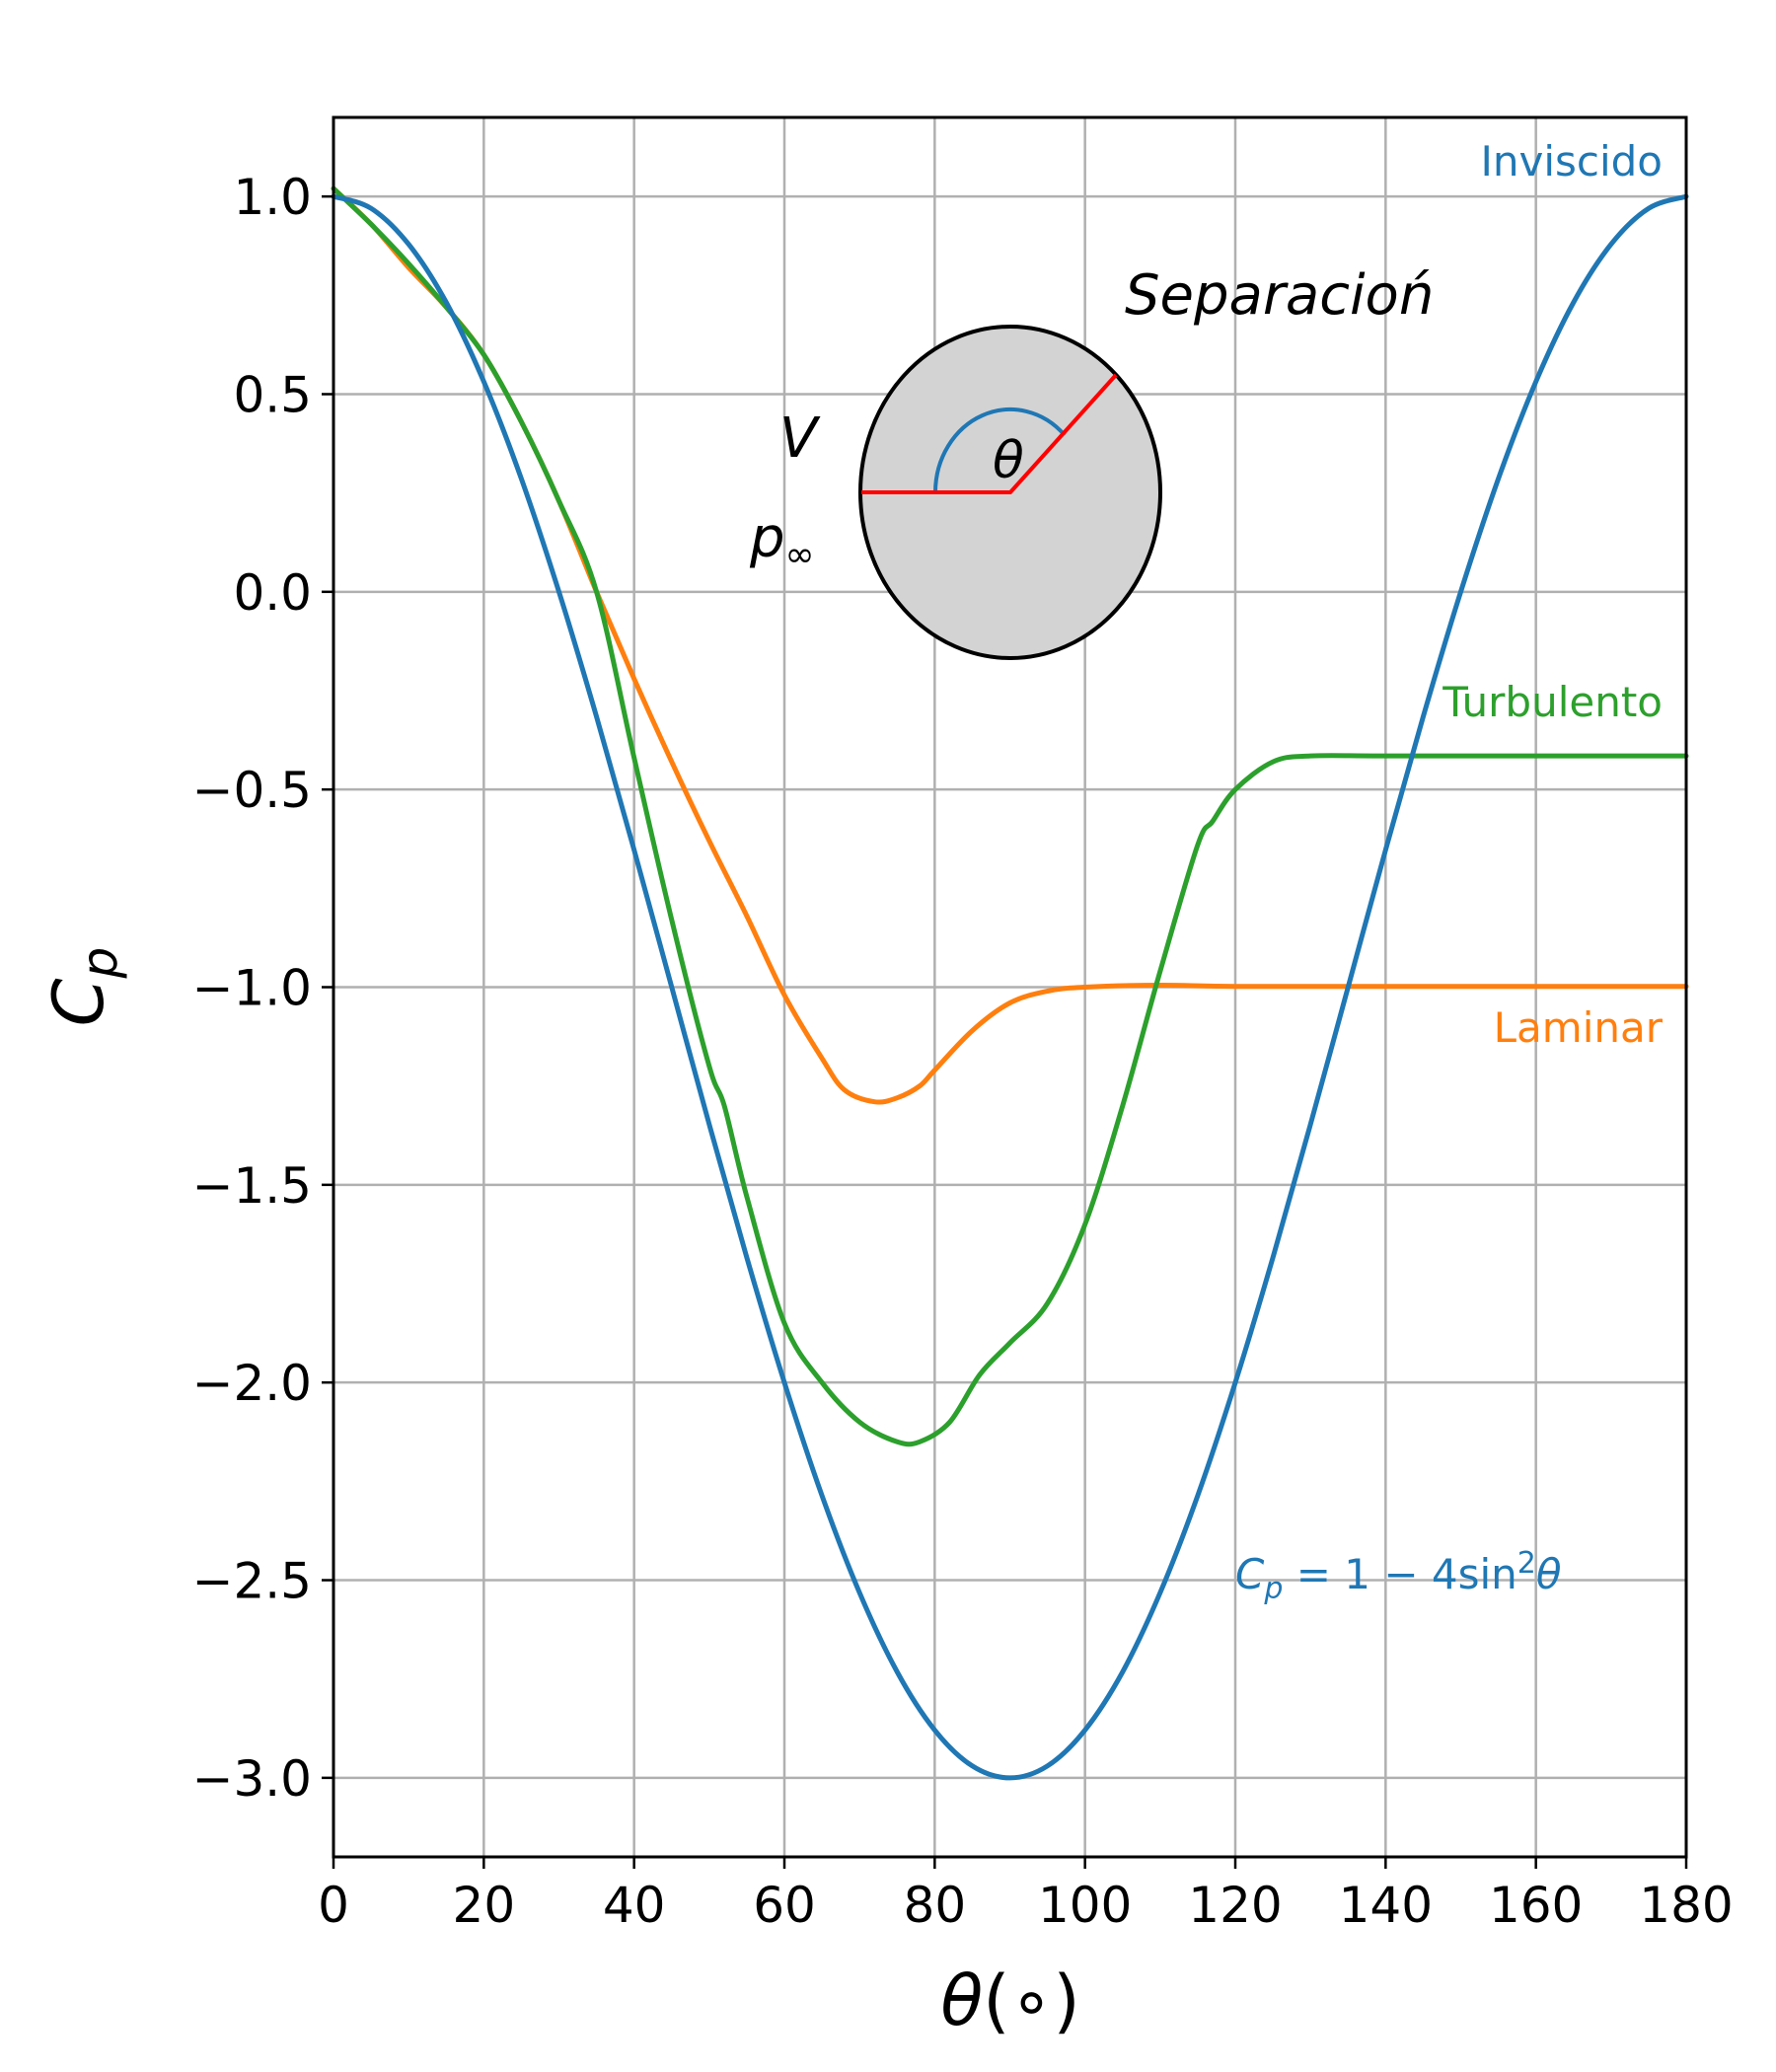 The width and height of the screenshot is (1776, 2072). What do you see at coordinates (1549, 1574) in the screenshot?
I see `formula-theta: θ` at bounding box center [1549, 1574].